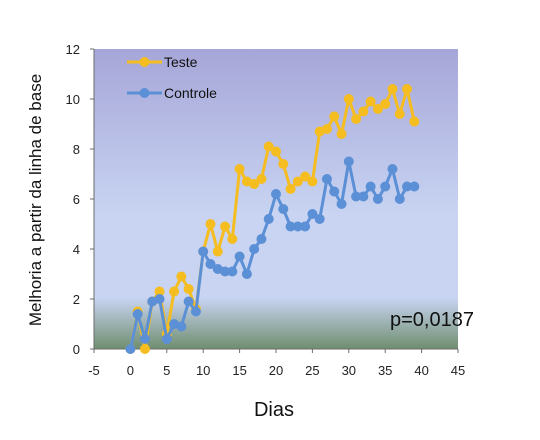  Describe the element at coordinates (239, 370) in the screenshot. I see `x-tick-label: 15` at that location.